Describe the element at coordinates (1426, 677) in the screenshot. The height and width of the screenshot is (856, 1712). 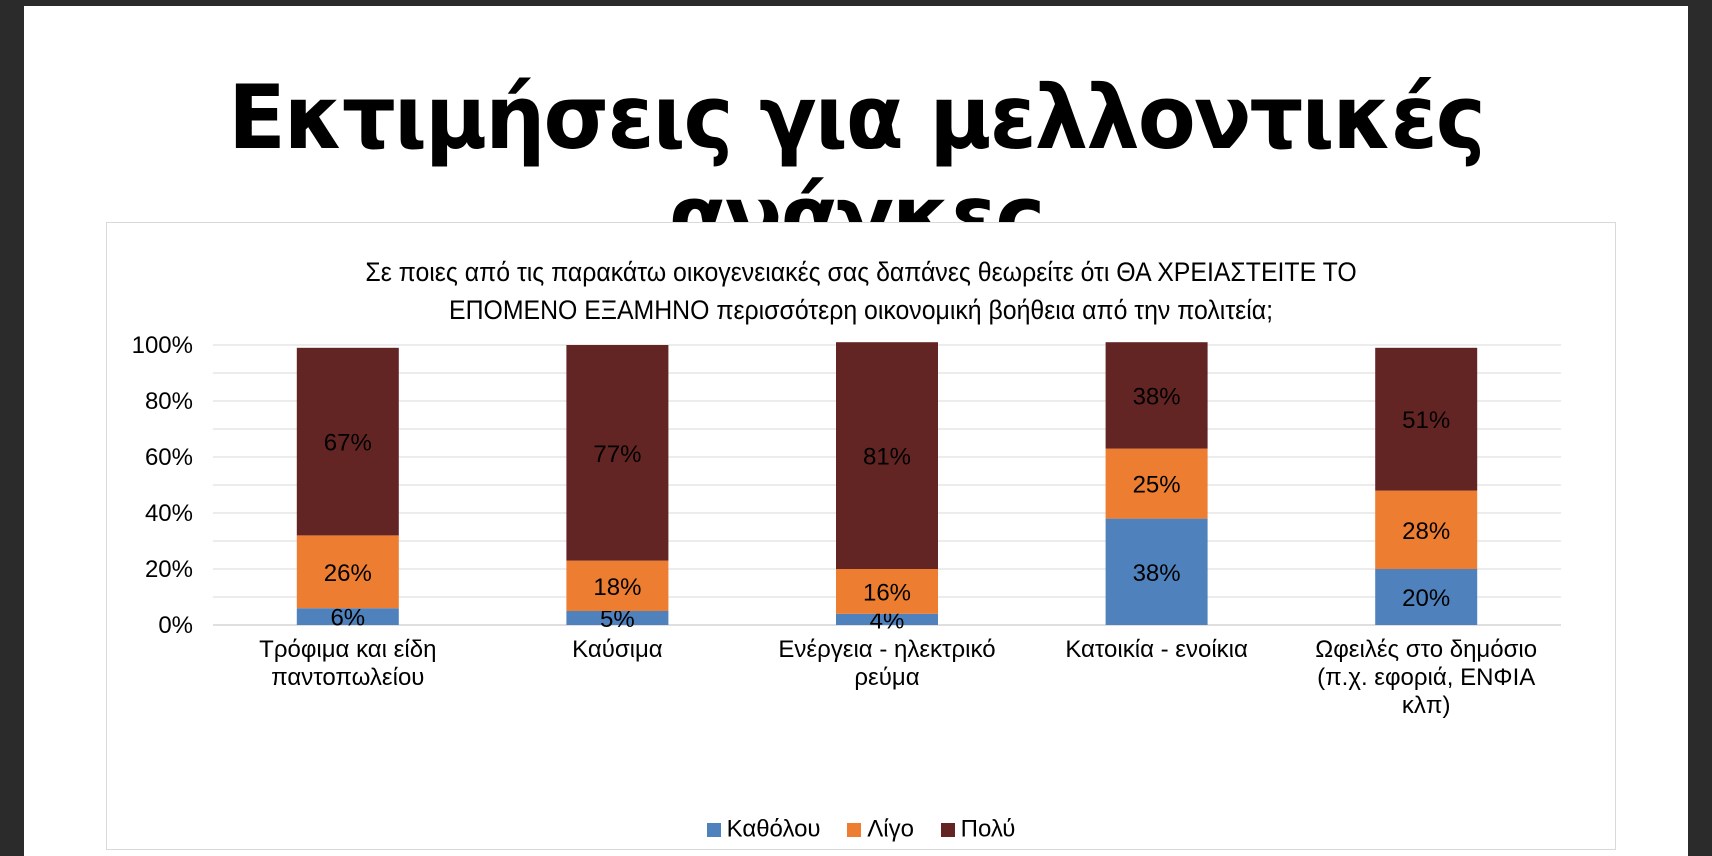
I see `x-category-label: (π.χ. εφοριά, ΕΝΦΙΑ` at that location.